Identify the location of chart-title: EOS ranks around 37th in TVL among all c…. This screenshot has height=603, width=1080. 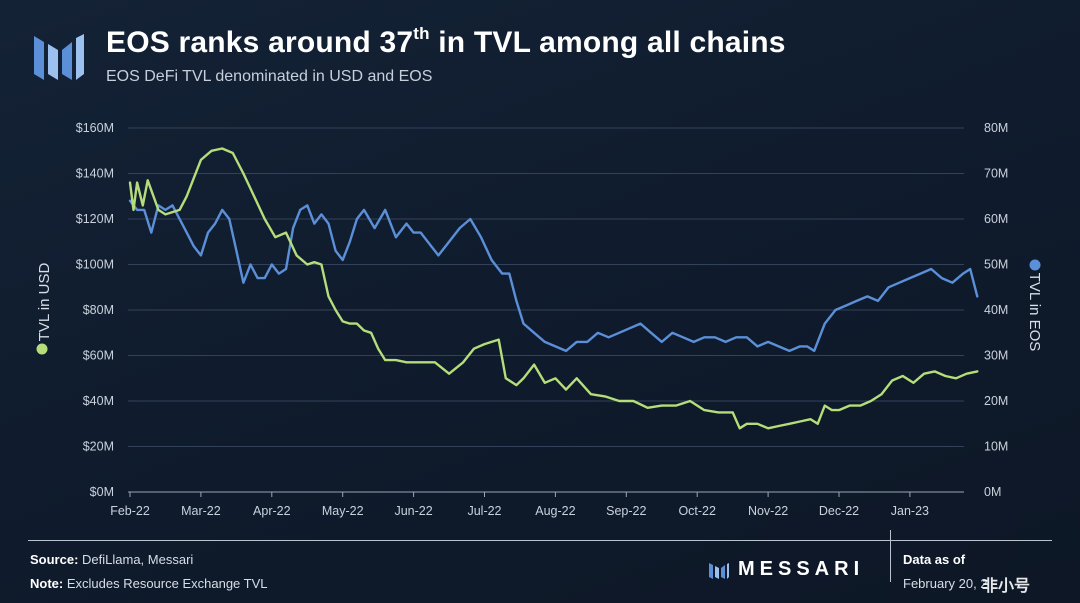
(446, 42).